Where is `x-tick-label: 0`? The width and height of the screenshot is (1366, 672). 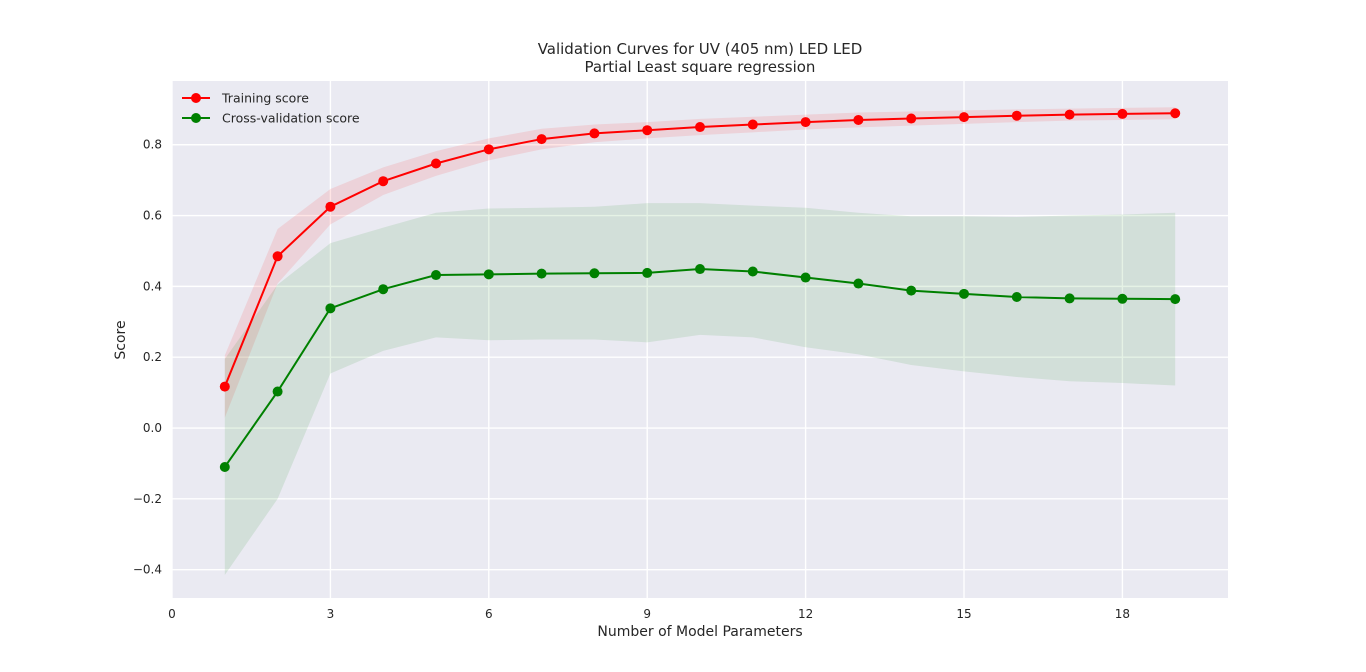
x-tick-label: 0 is located at coordinates (172, 614).